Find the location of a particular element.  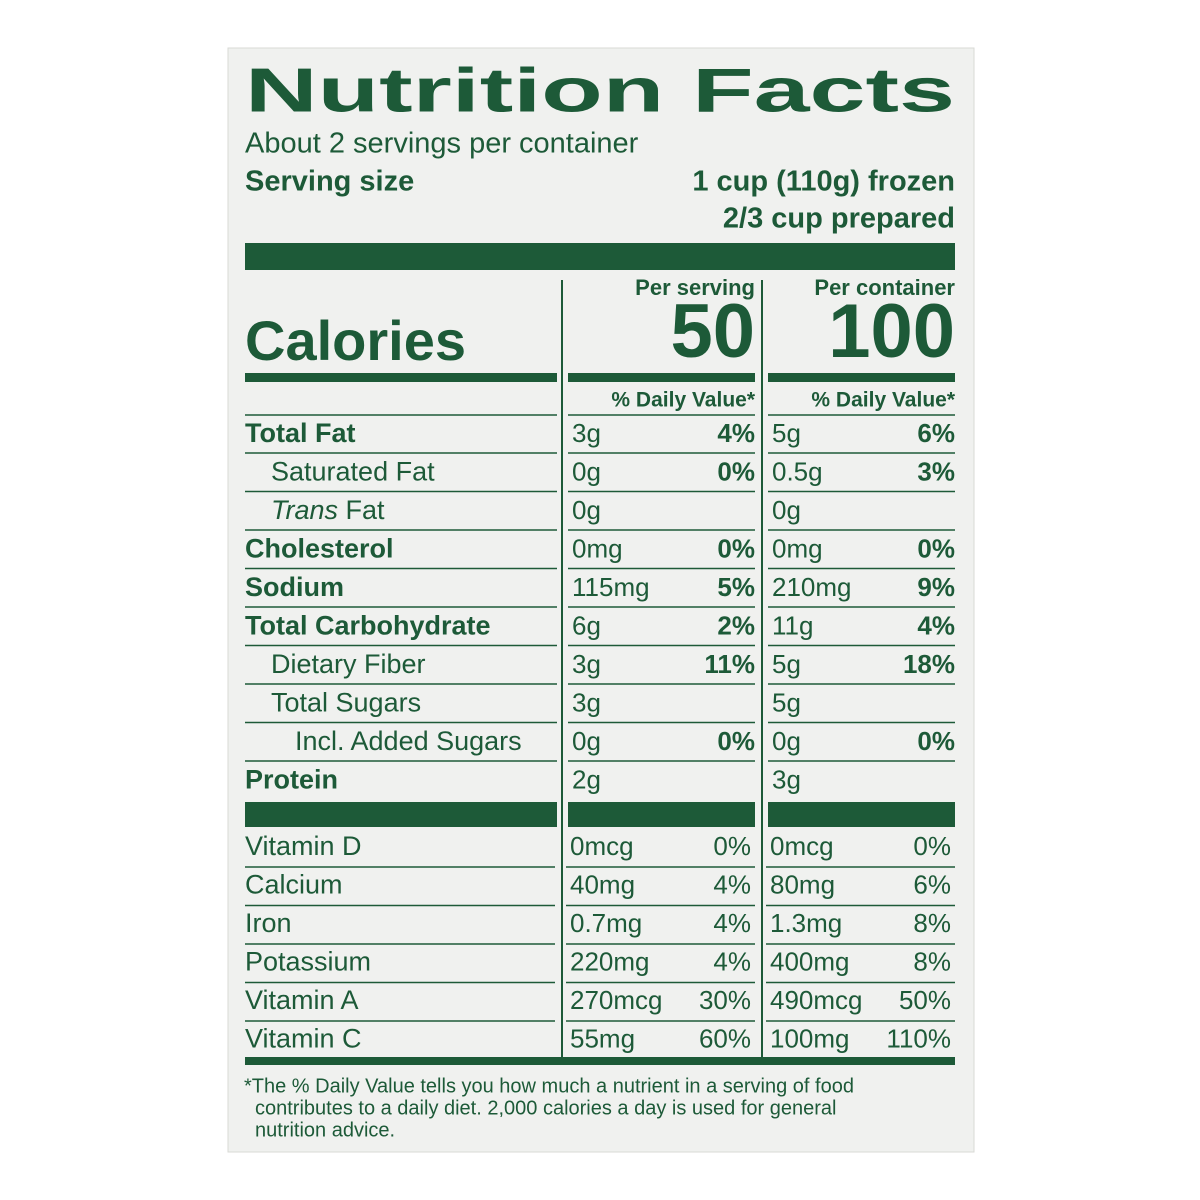

amount: 55mg is located at coordinates (602, 1038).